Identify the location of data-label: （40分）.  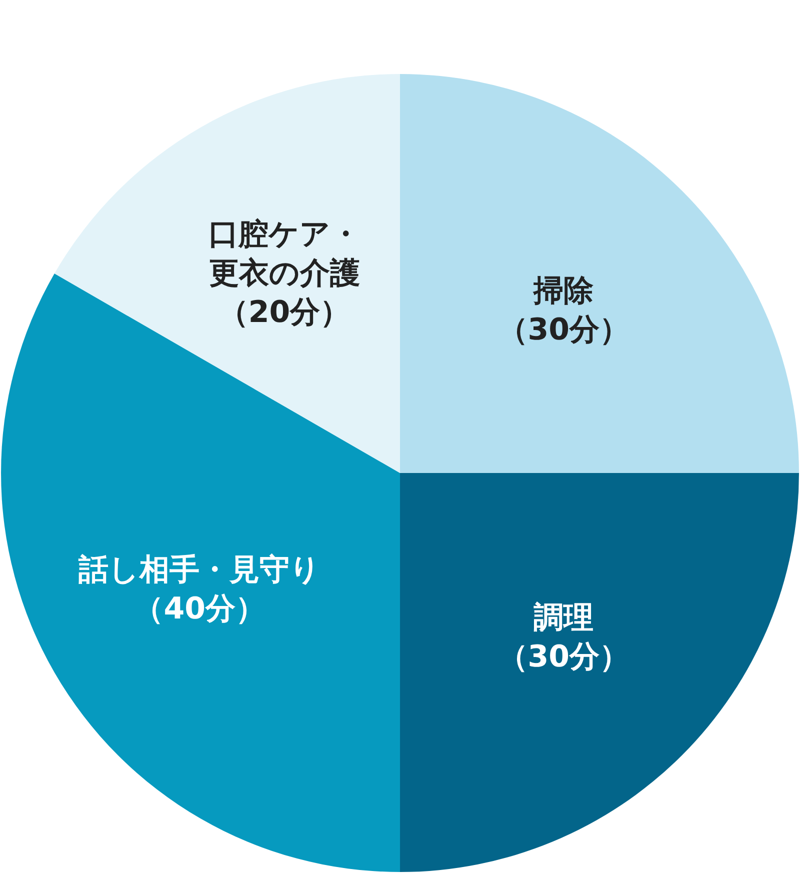
(200, 609).